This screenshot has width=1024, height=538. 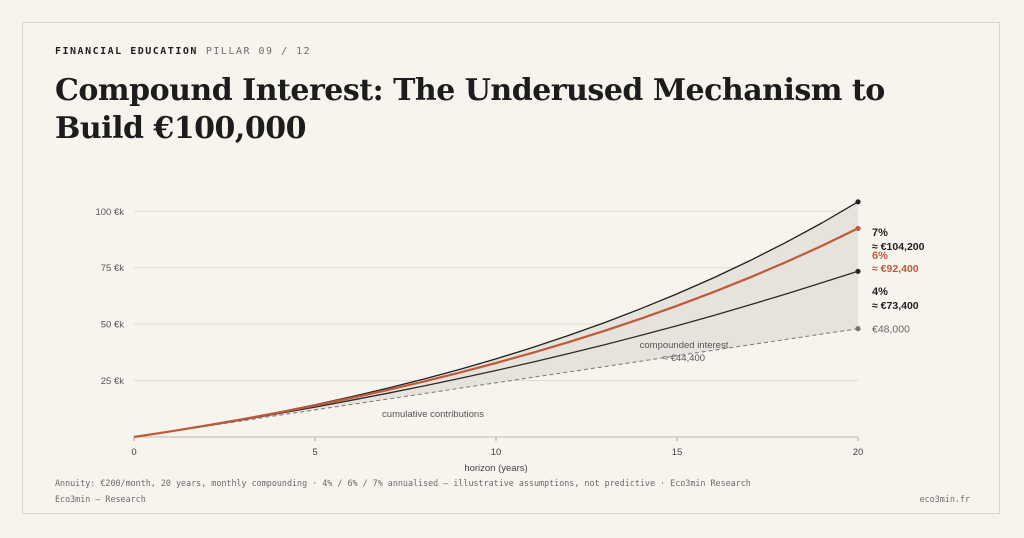 I want to click on series-endpoint-cumulative-contributions, so click(x=858, y=329).